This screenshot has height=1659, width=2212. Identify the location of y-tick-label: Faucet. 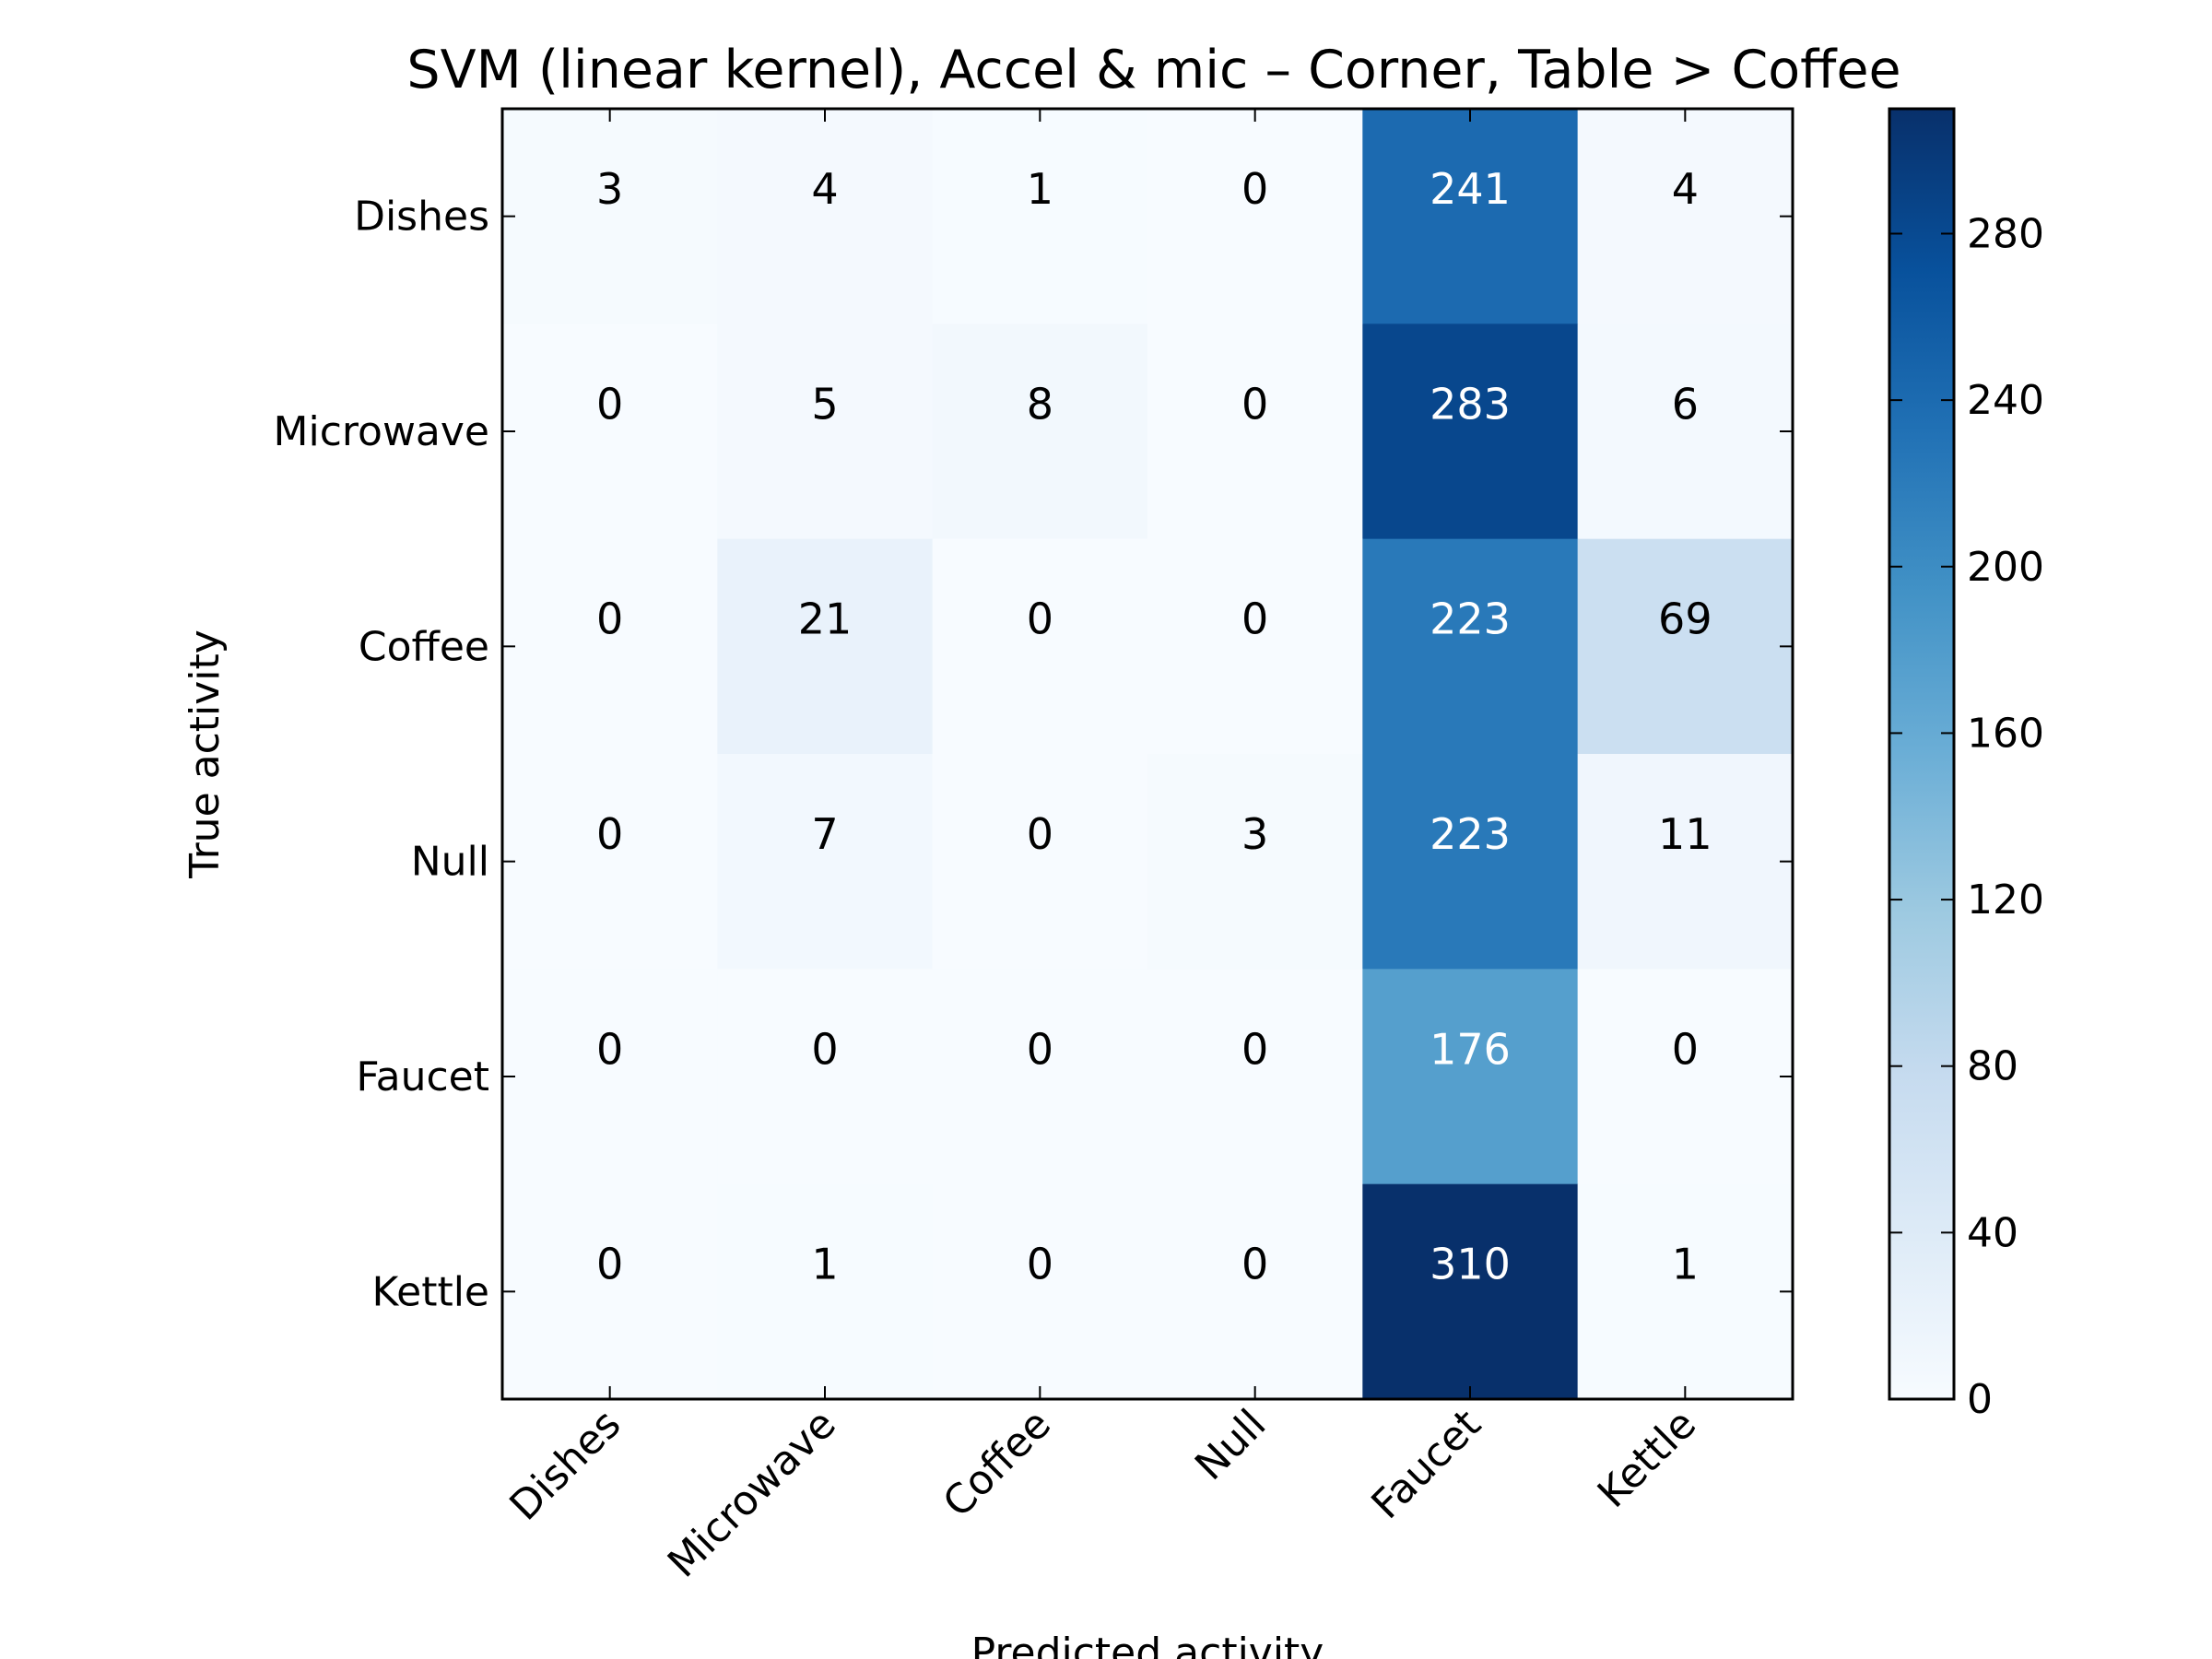
(422, 1076).